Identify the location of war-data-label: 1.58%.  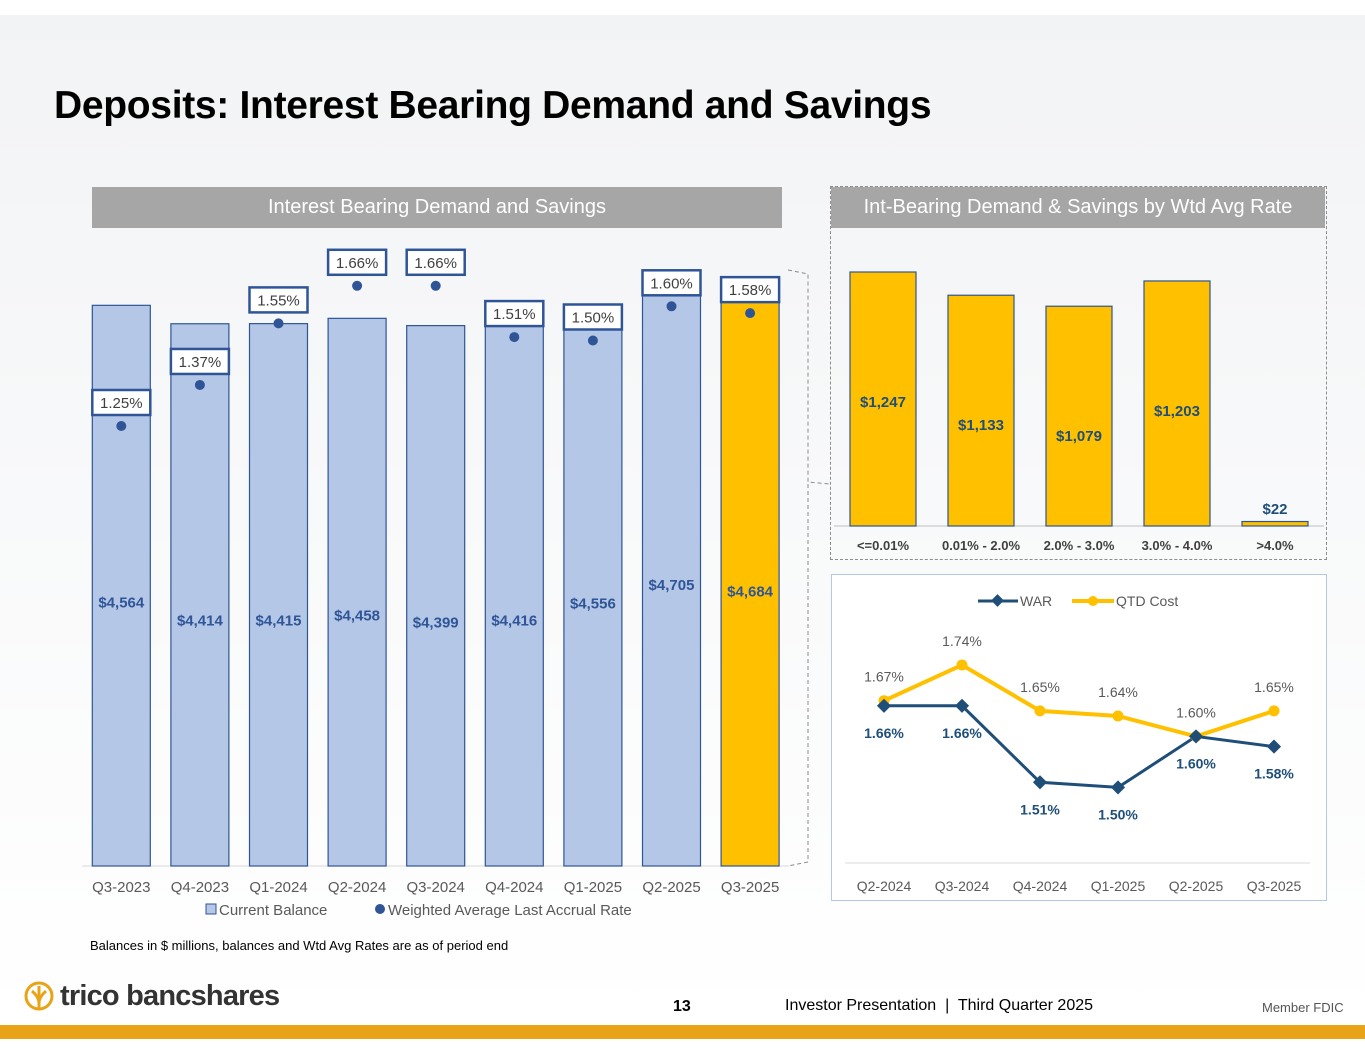
(1274, 774).